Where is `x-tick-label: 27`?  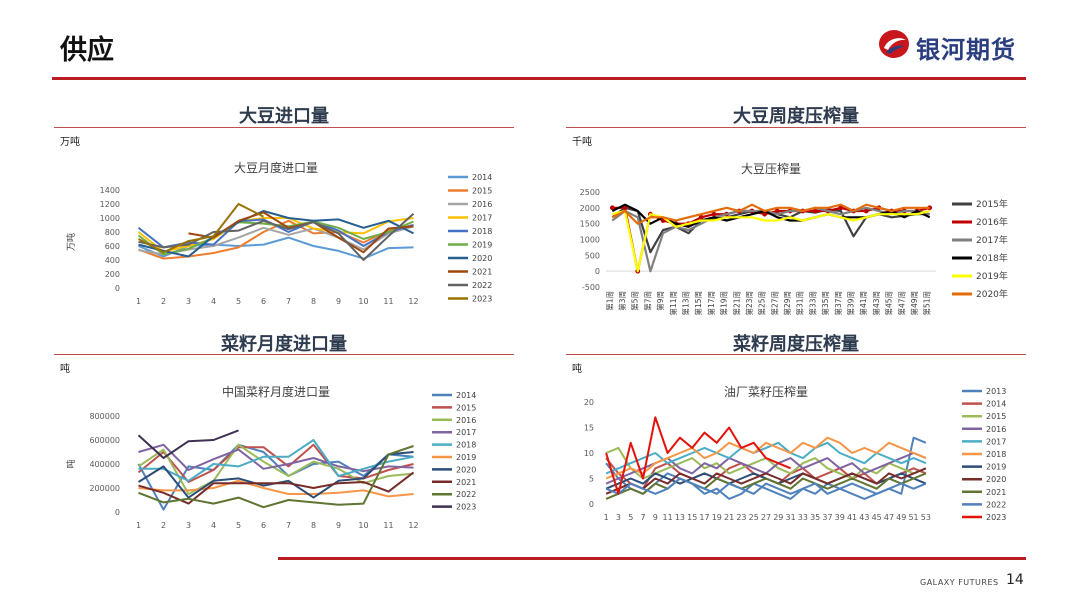
x-tick-label: 27 is located at coordinates (766, 517).